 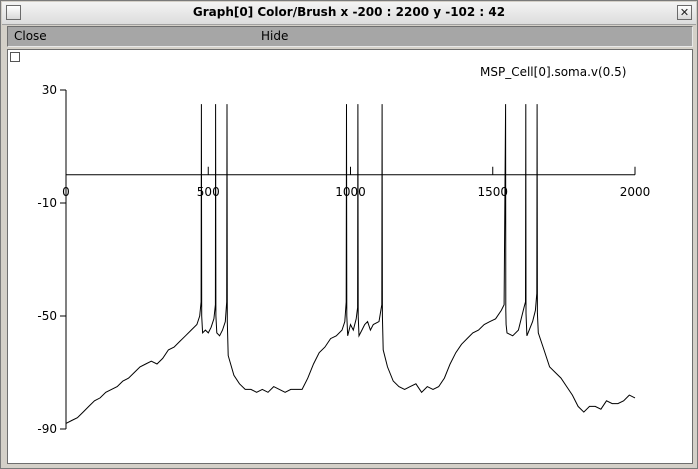 I want to click on x-tick-label: 0, so click(x=66, y=192).